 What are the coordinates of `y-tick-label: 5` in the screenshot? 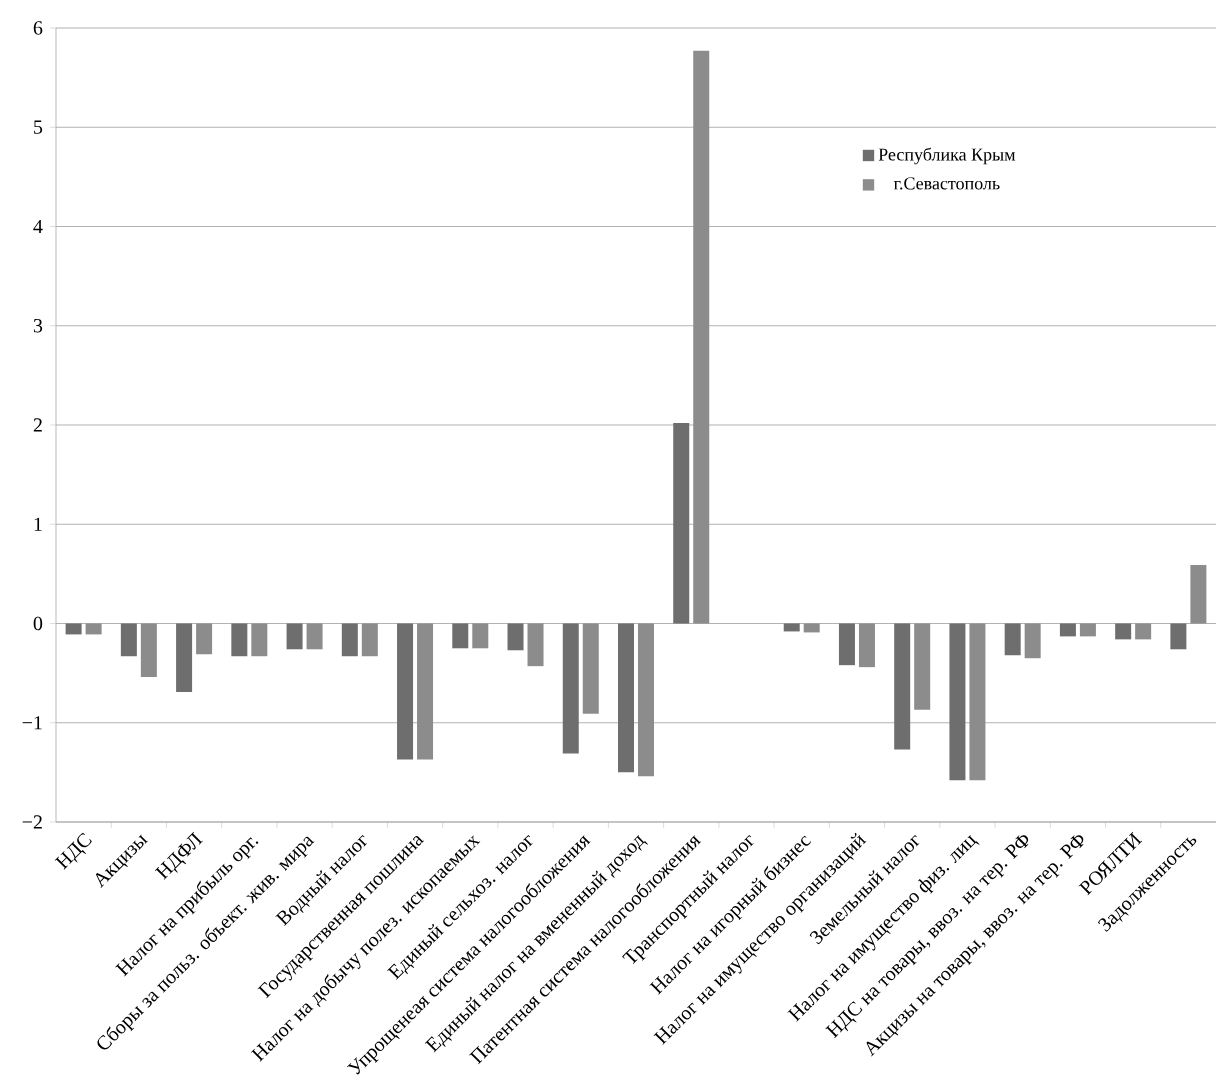 It's located at (38, 127).